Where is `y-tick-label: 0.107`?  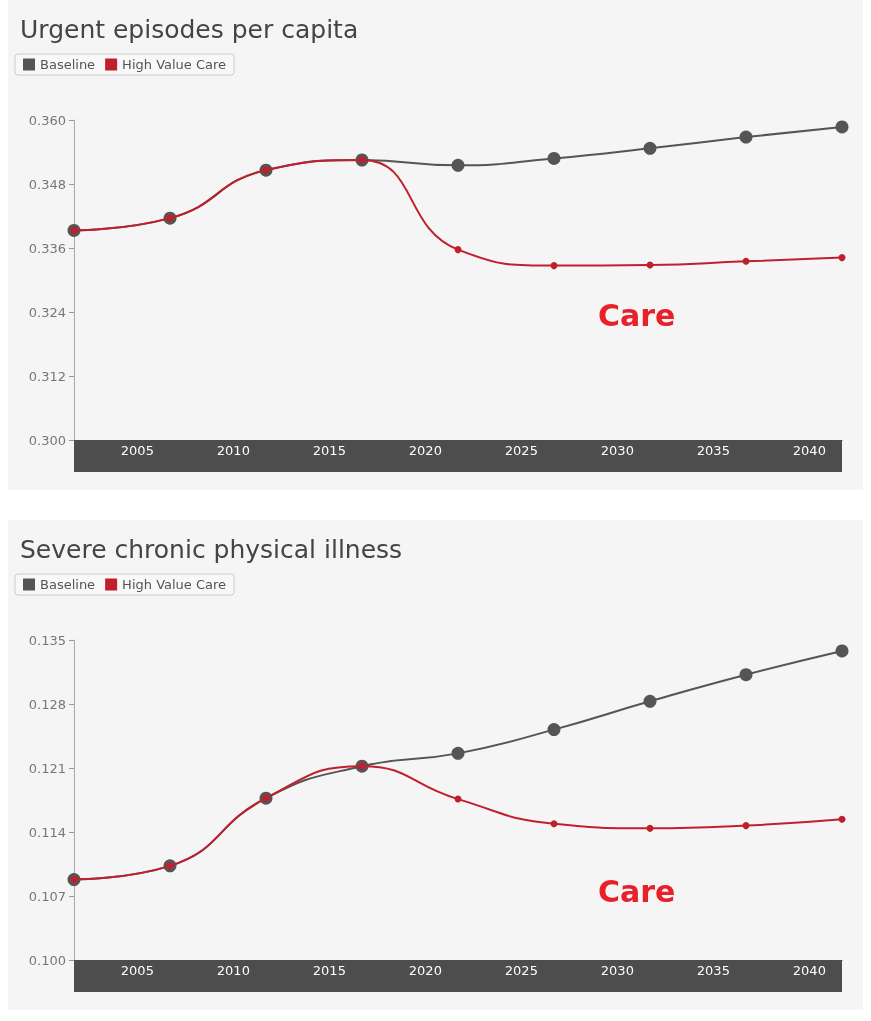 y-tick-label: 0.107 is located at coordinates (47, 896).